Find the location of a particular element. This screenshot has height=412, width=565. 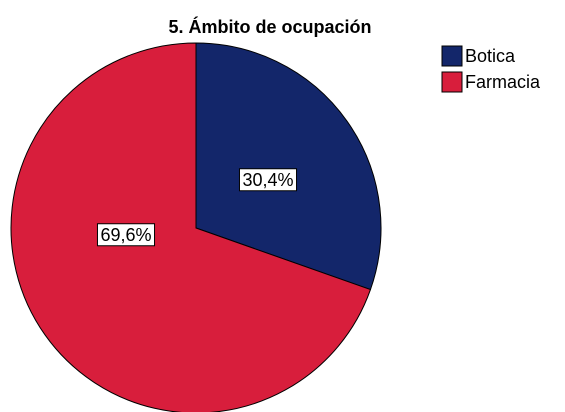

chart-title: 5. Ámbito de ocupación is located at coordinates (269, 26).